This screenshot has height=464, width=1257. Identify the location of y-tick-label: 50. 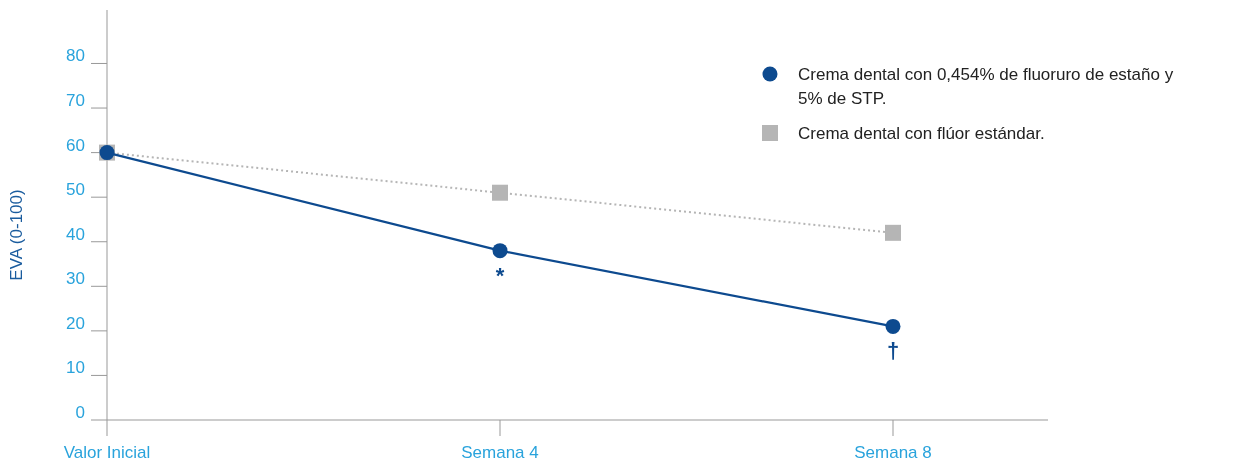
(75, 190).